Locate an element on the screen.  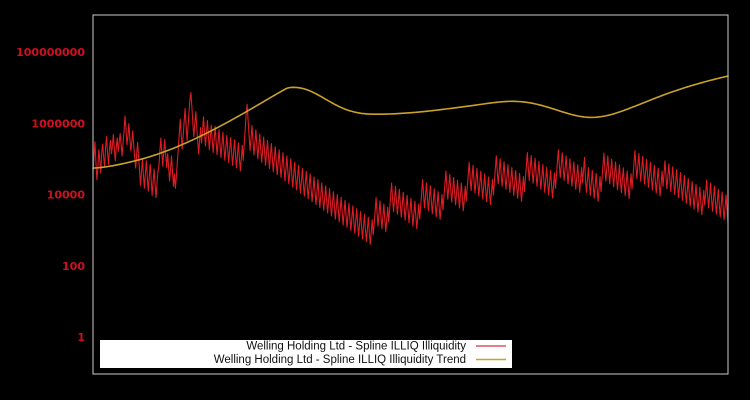
y-tick-label: 1 is located at coordinates (81, 337).